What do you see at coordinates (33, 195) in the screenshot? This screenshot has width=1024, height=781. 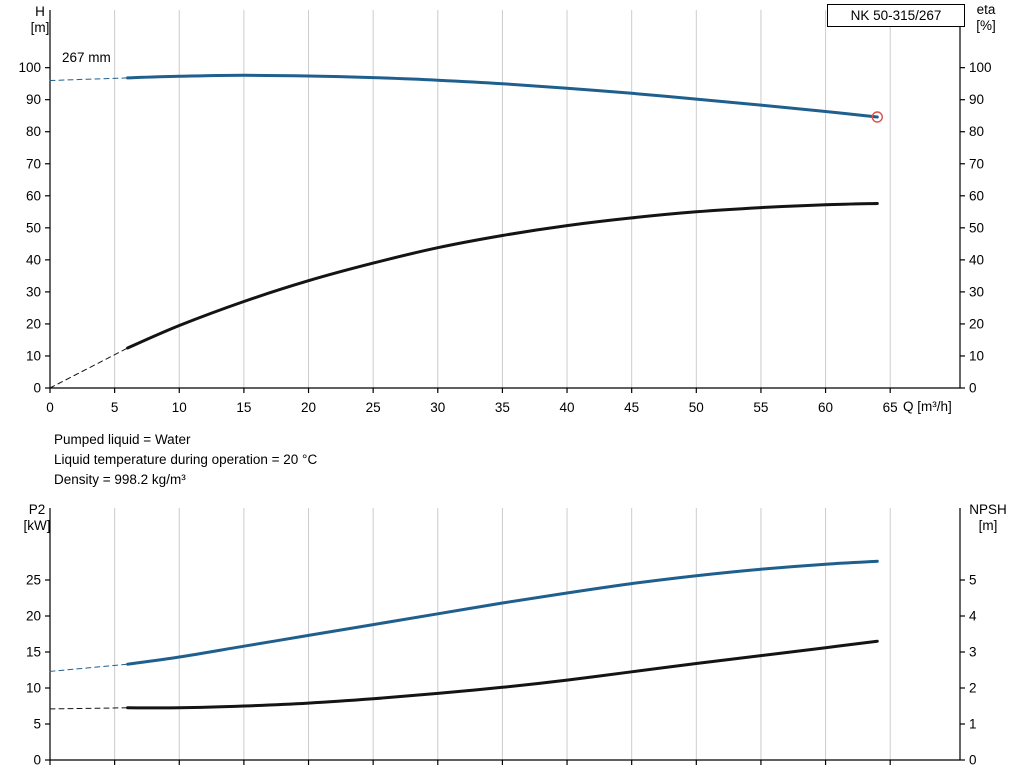 I see `y-tick-label-left: 60` at bounding box center [33, 195].